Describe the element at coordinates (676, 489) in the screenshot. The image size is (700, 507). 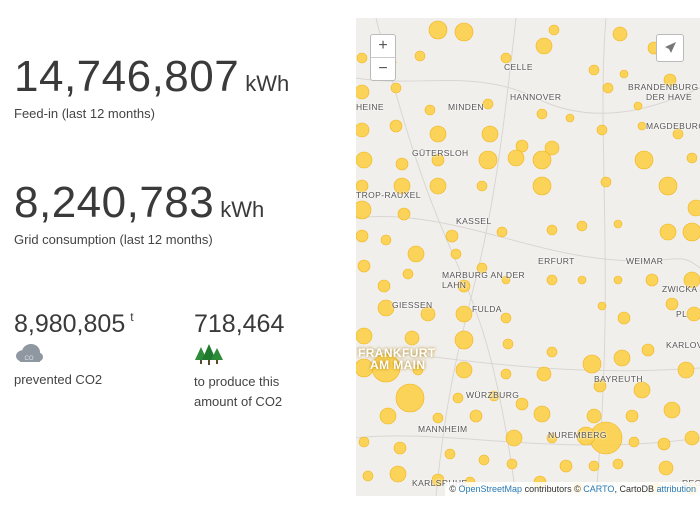
I see `attribution-link: attribution` at that location.